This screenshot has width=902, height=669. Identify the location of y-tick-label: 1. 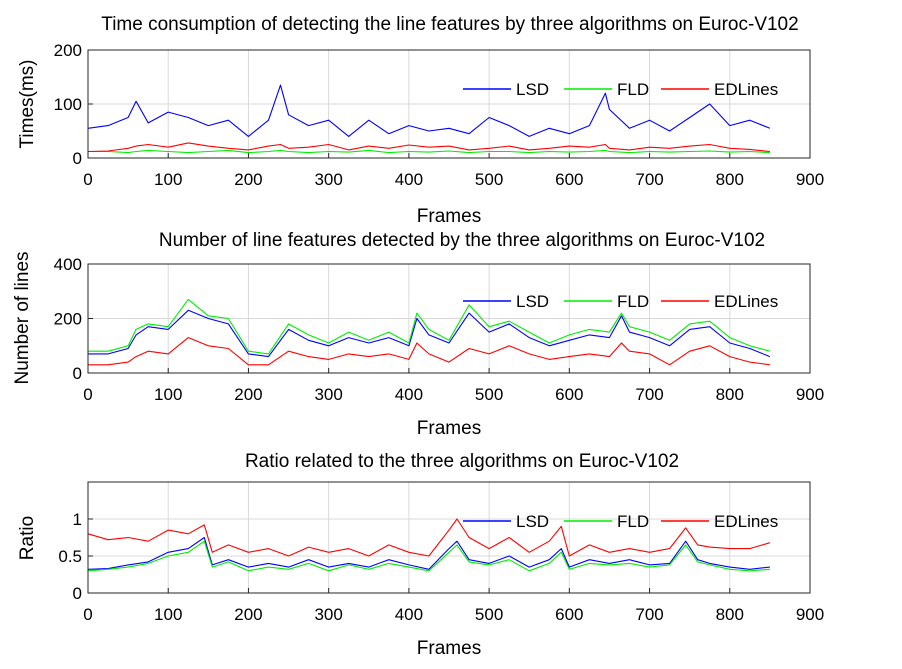
(77, 519).